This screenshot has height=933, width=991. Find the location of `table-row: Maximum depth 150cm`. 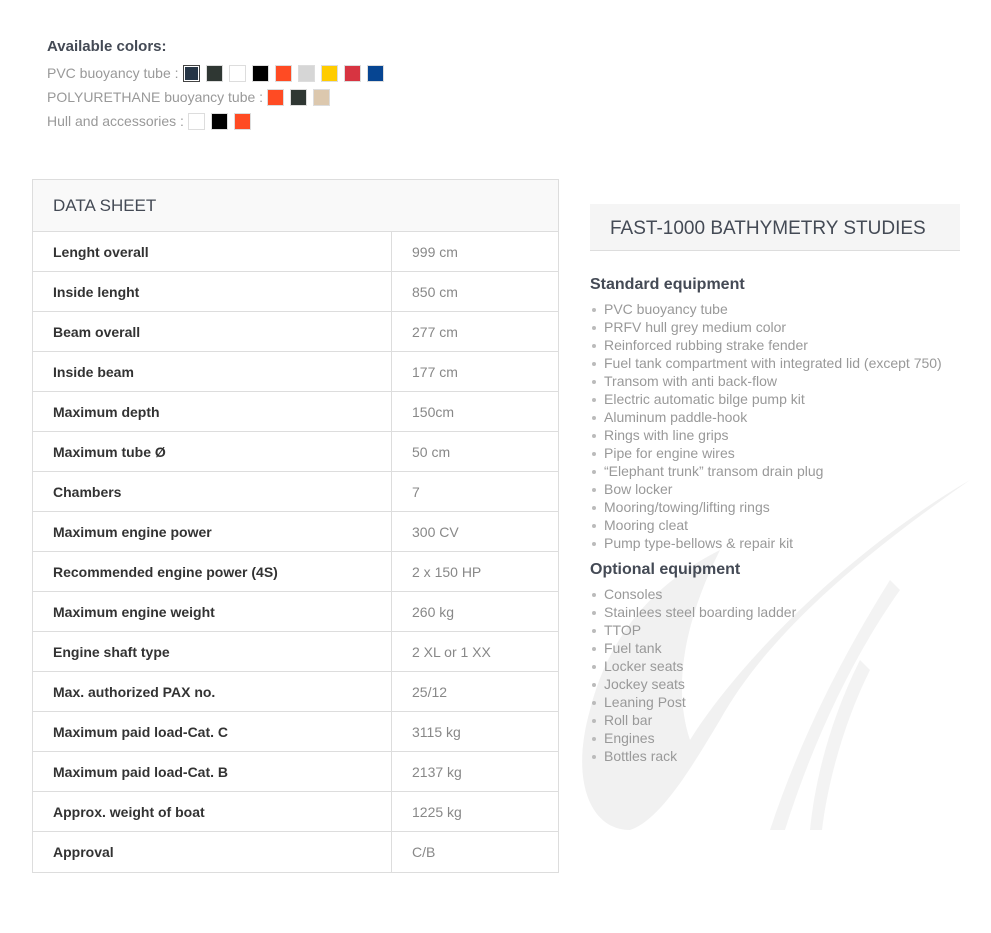

table-row: Maximum depth 150cm is located at coordinates (295, 412).